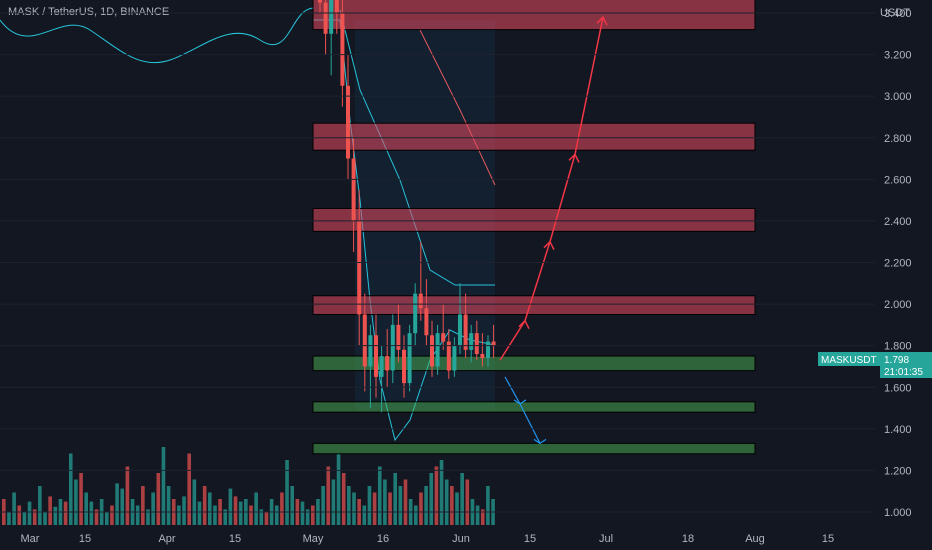  Describe the element at coordinates (898, 513) in the screenshot. I see `y-tick-label: 1.000` at that location.